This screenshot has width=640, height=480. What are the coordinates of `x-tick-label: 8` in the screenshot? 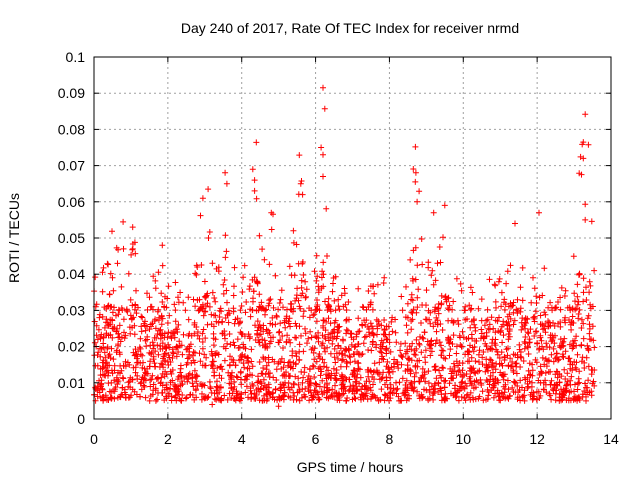 It's located at (390, 439).